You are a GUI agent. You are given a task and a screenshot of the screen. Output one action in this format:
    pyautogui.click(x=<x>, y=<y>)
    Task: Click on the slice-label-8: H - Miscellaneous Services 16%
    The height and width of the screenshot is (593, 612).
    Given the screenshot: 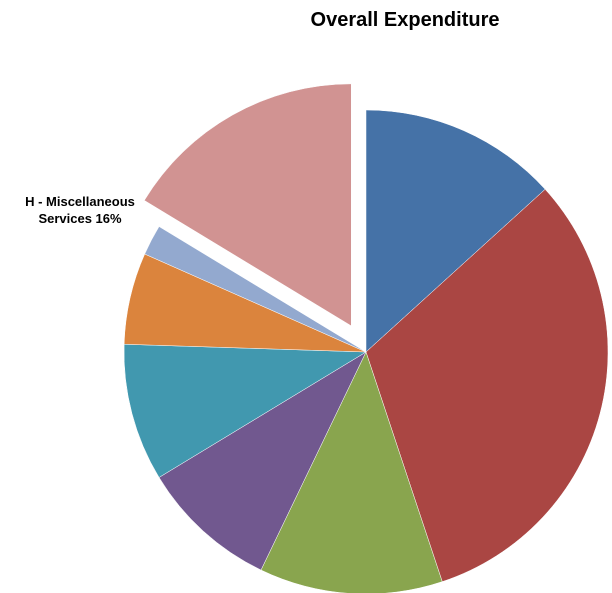 What is the action you would take?
    pyautogui.click(x=80, y=210)
    